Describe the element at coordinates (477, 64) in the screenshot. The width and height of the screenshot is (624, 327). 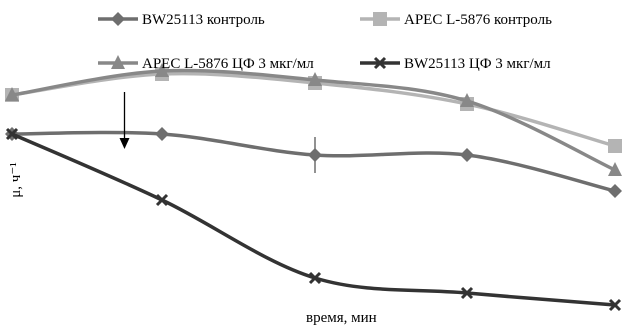
I see `legend-label: BW25113 ЦФ 3 мкг/мл` at that location.